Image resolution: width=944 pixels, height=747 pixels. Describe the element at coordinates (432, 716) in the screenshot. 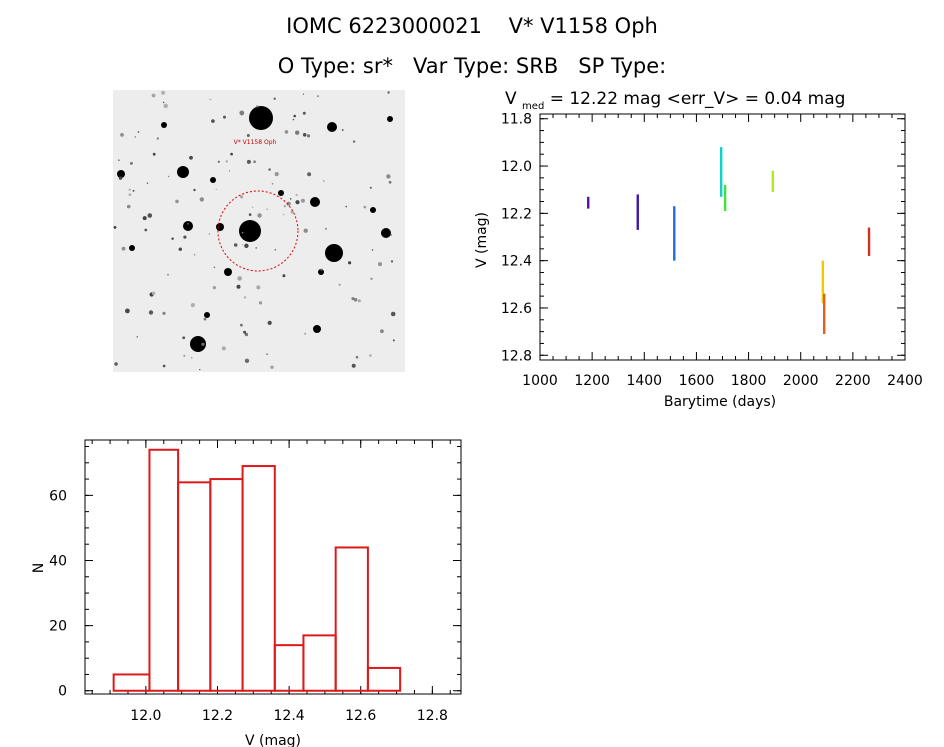

I see `x-tick-label: 12.8` at that location.